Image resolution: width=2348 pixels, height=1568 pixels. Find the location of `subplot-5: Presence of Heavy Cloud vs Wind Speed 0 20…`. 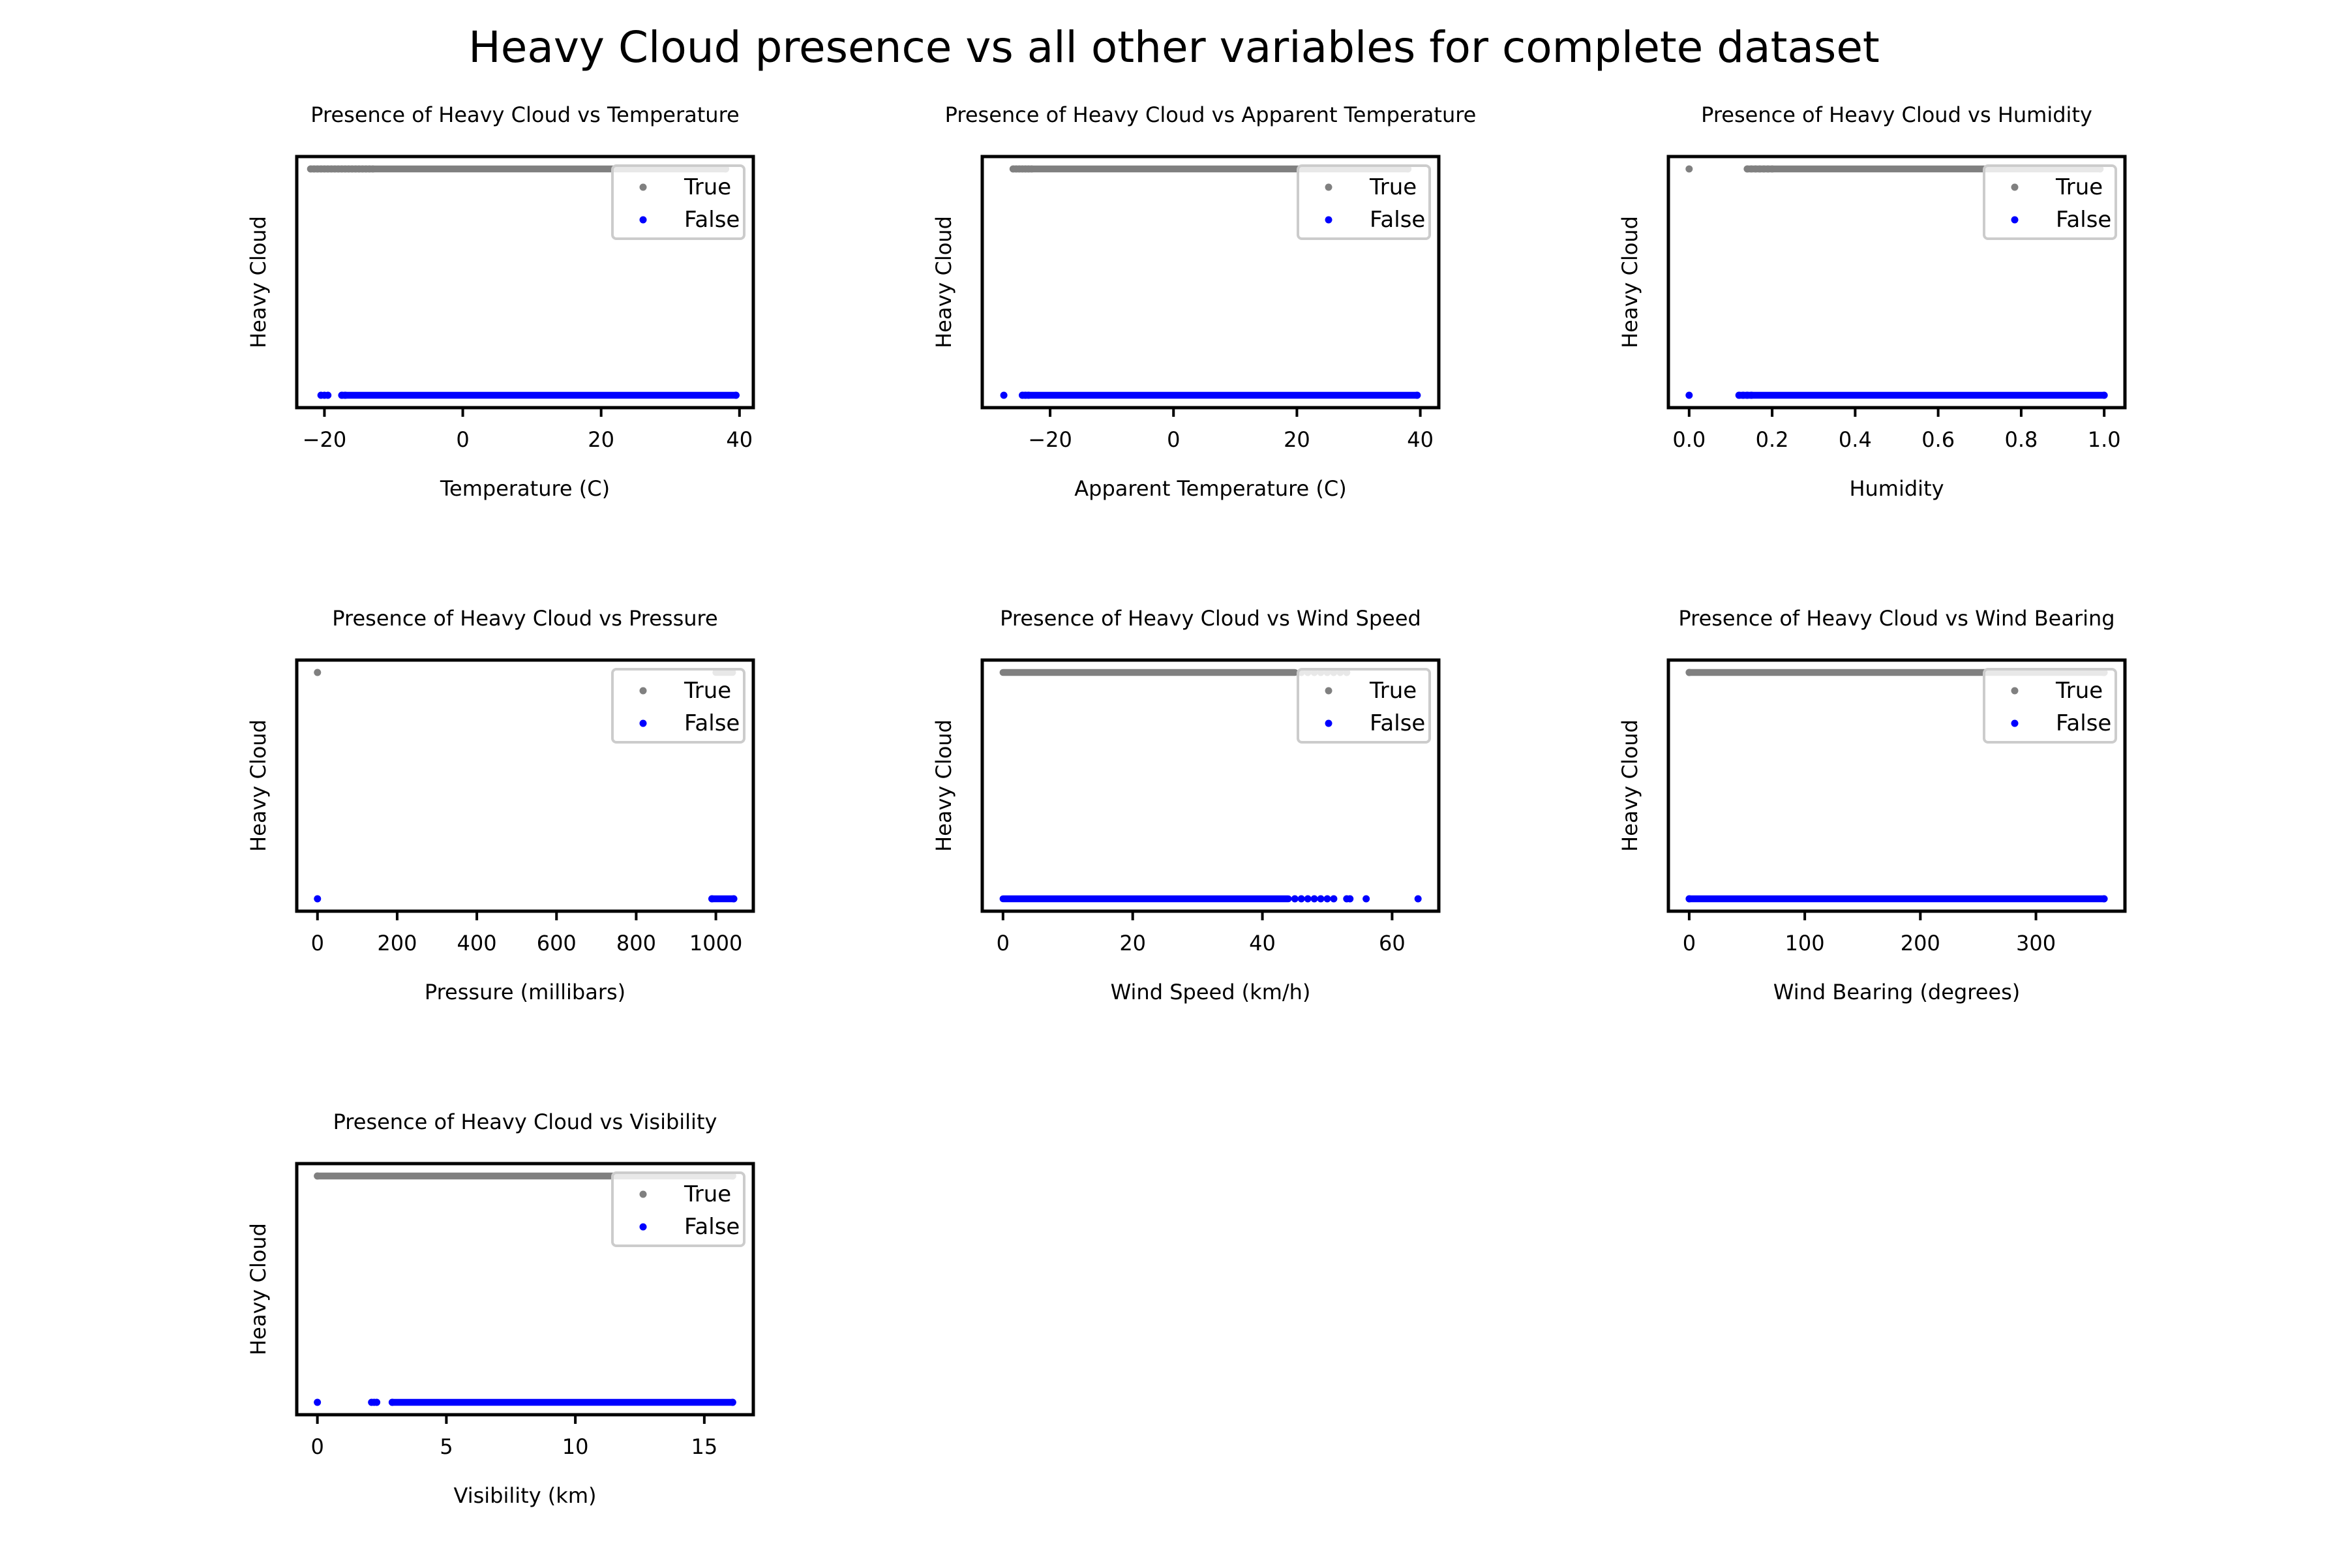

subplot-5: Presence of Heavy Cloud vs Wind Speed 0 20… is located at coordinates (1186, 805).